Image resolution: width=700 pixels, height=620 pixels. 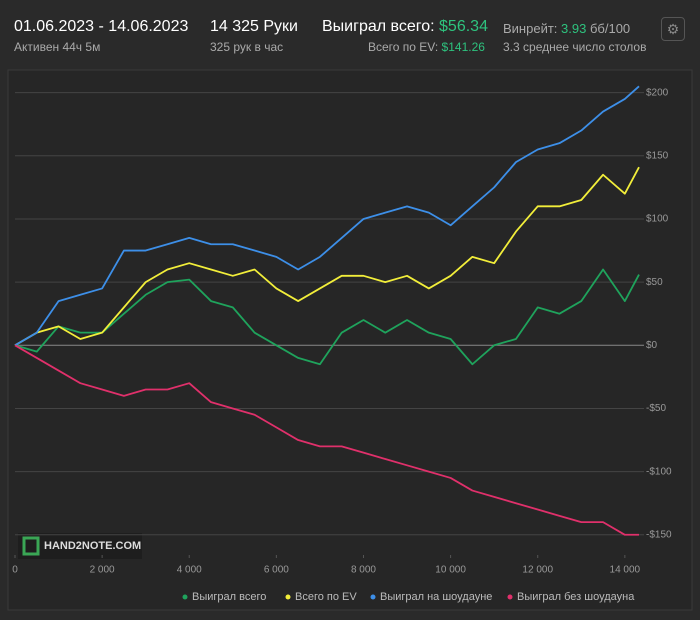 What do you see at coordinates (102, 570) in the screenshot?
I see `x-tick-label: 2 000` at bounding box center [102, 570].